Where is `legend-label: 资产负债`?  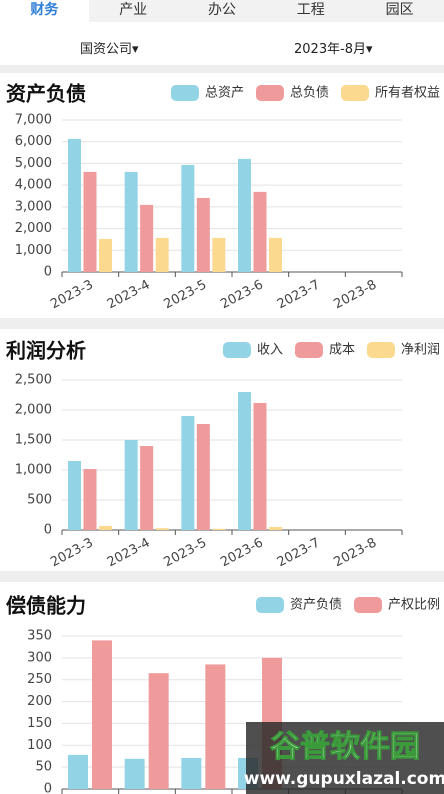 legend-label: 资产负债 is located at coordinates (316, 605).